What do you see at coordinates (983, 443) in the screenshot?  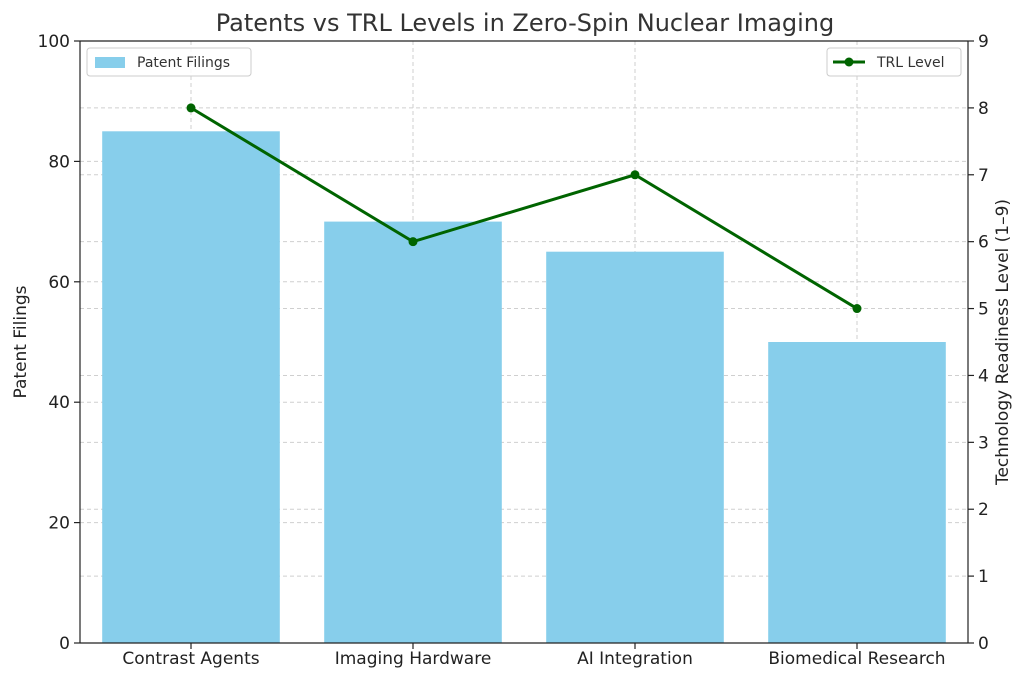 I see `right-tick-label-3: 3` at bounding box center [983, 443].